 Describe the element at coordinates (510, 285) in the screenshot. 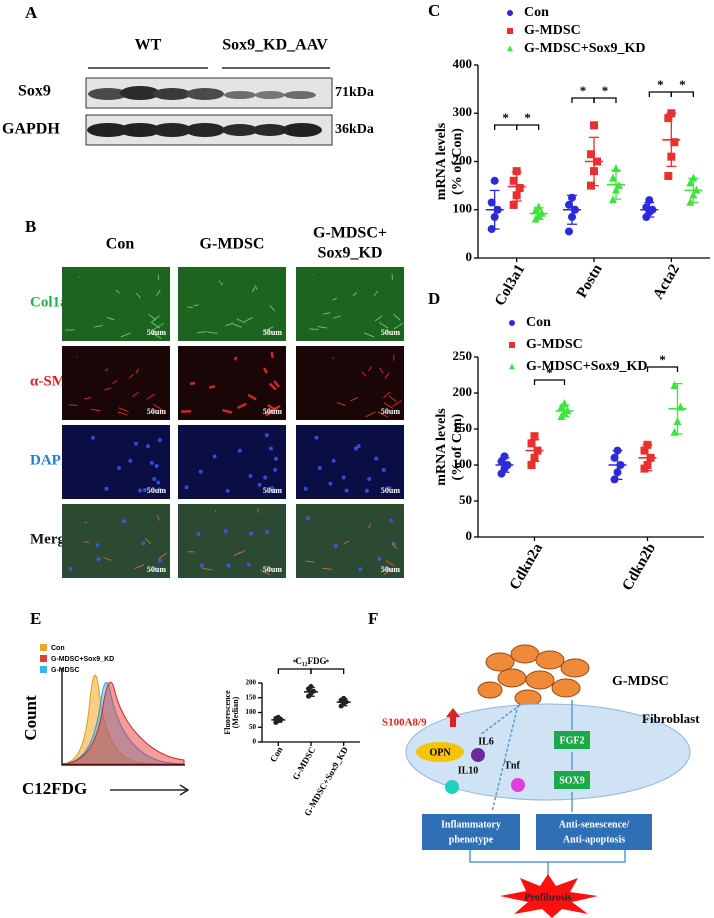

I see `x-tick-label: Col3a1` at that location.